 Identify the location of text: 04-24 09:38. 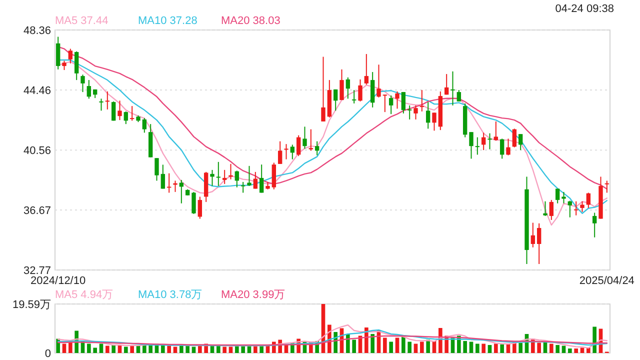
(584, 9).